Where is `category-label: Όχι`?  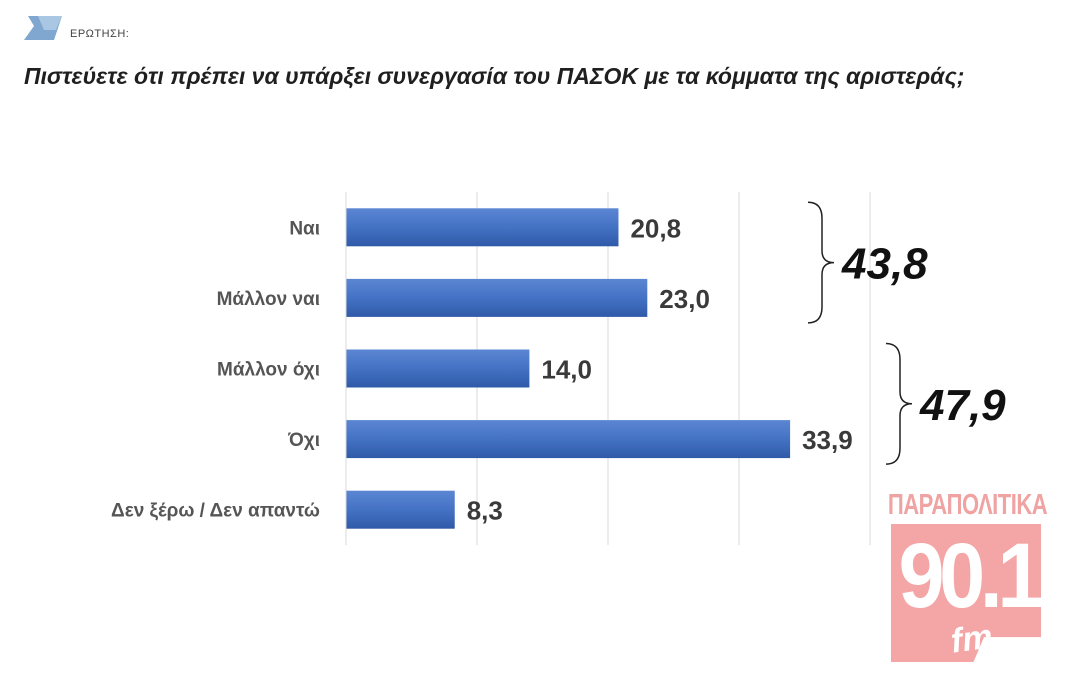
category-label: Όχι is located at coordinates (303, 440).